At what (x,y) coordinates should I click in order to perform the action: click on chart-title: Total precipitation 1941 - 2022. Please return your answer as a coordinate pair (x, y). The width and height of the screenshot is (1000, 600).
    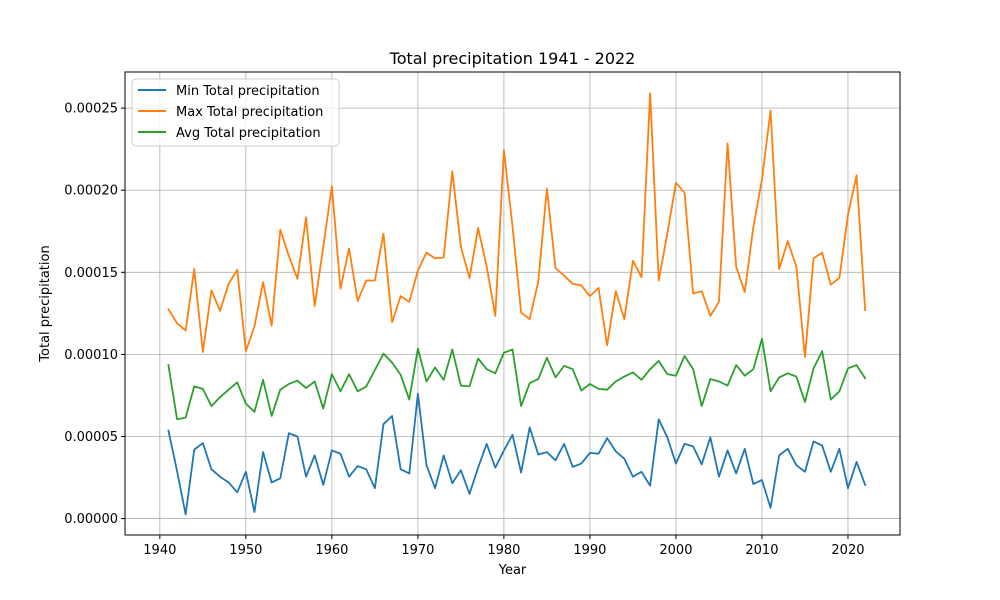
    Looking at the image, I should click on (512, 58).